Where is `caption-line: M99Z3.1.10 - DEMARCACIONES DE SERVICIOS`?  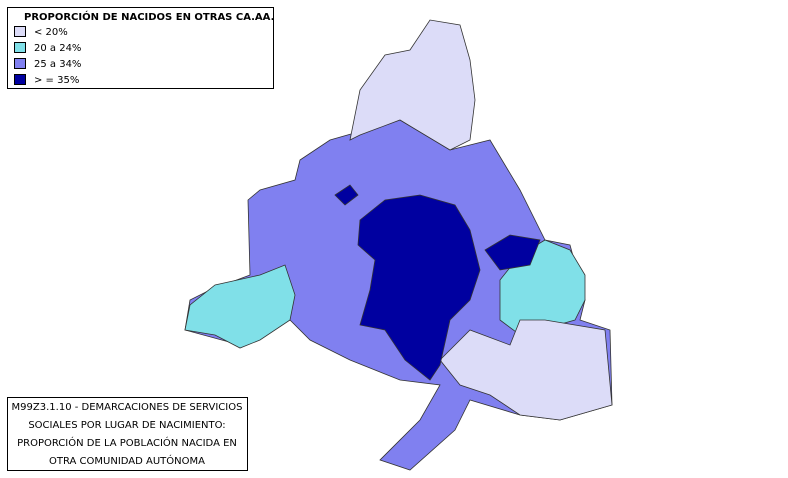
caption-line: M99Z3.1.10 - DEMARCACIONES DE SERVICIOS is located at coordinates (127, 407).